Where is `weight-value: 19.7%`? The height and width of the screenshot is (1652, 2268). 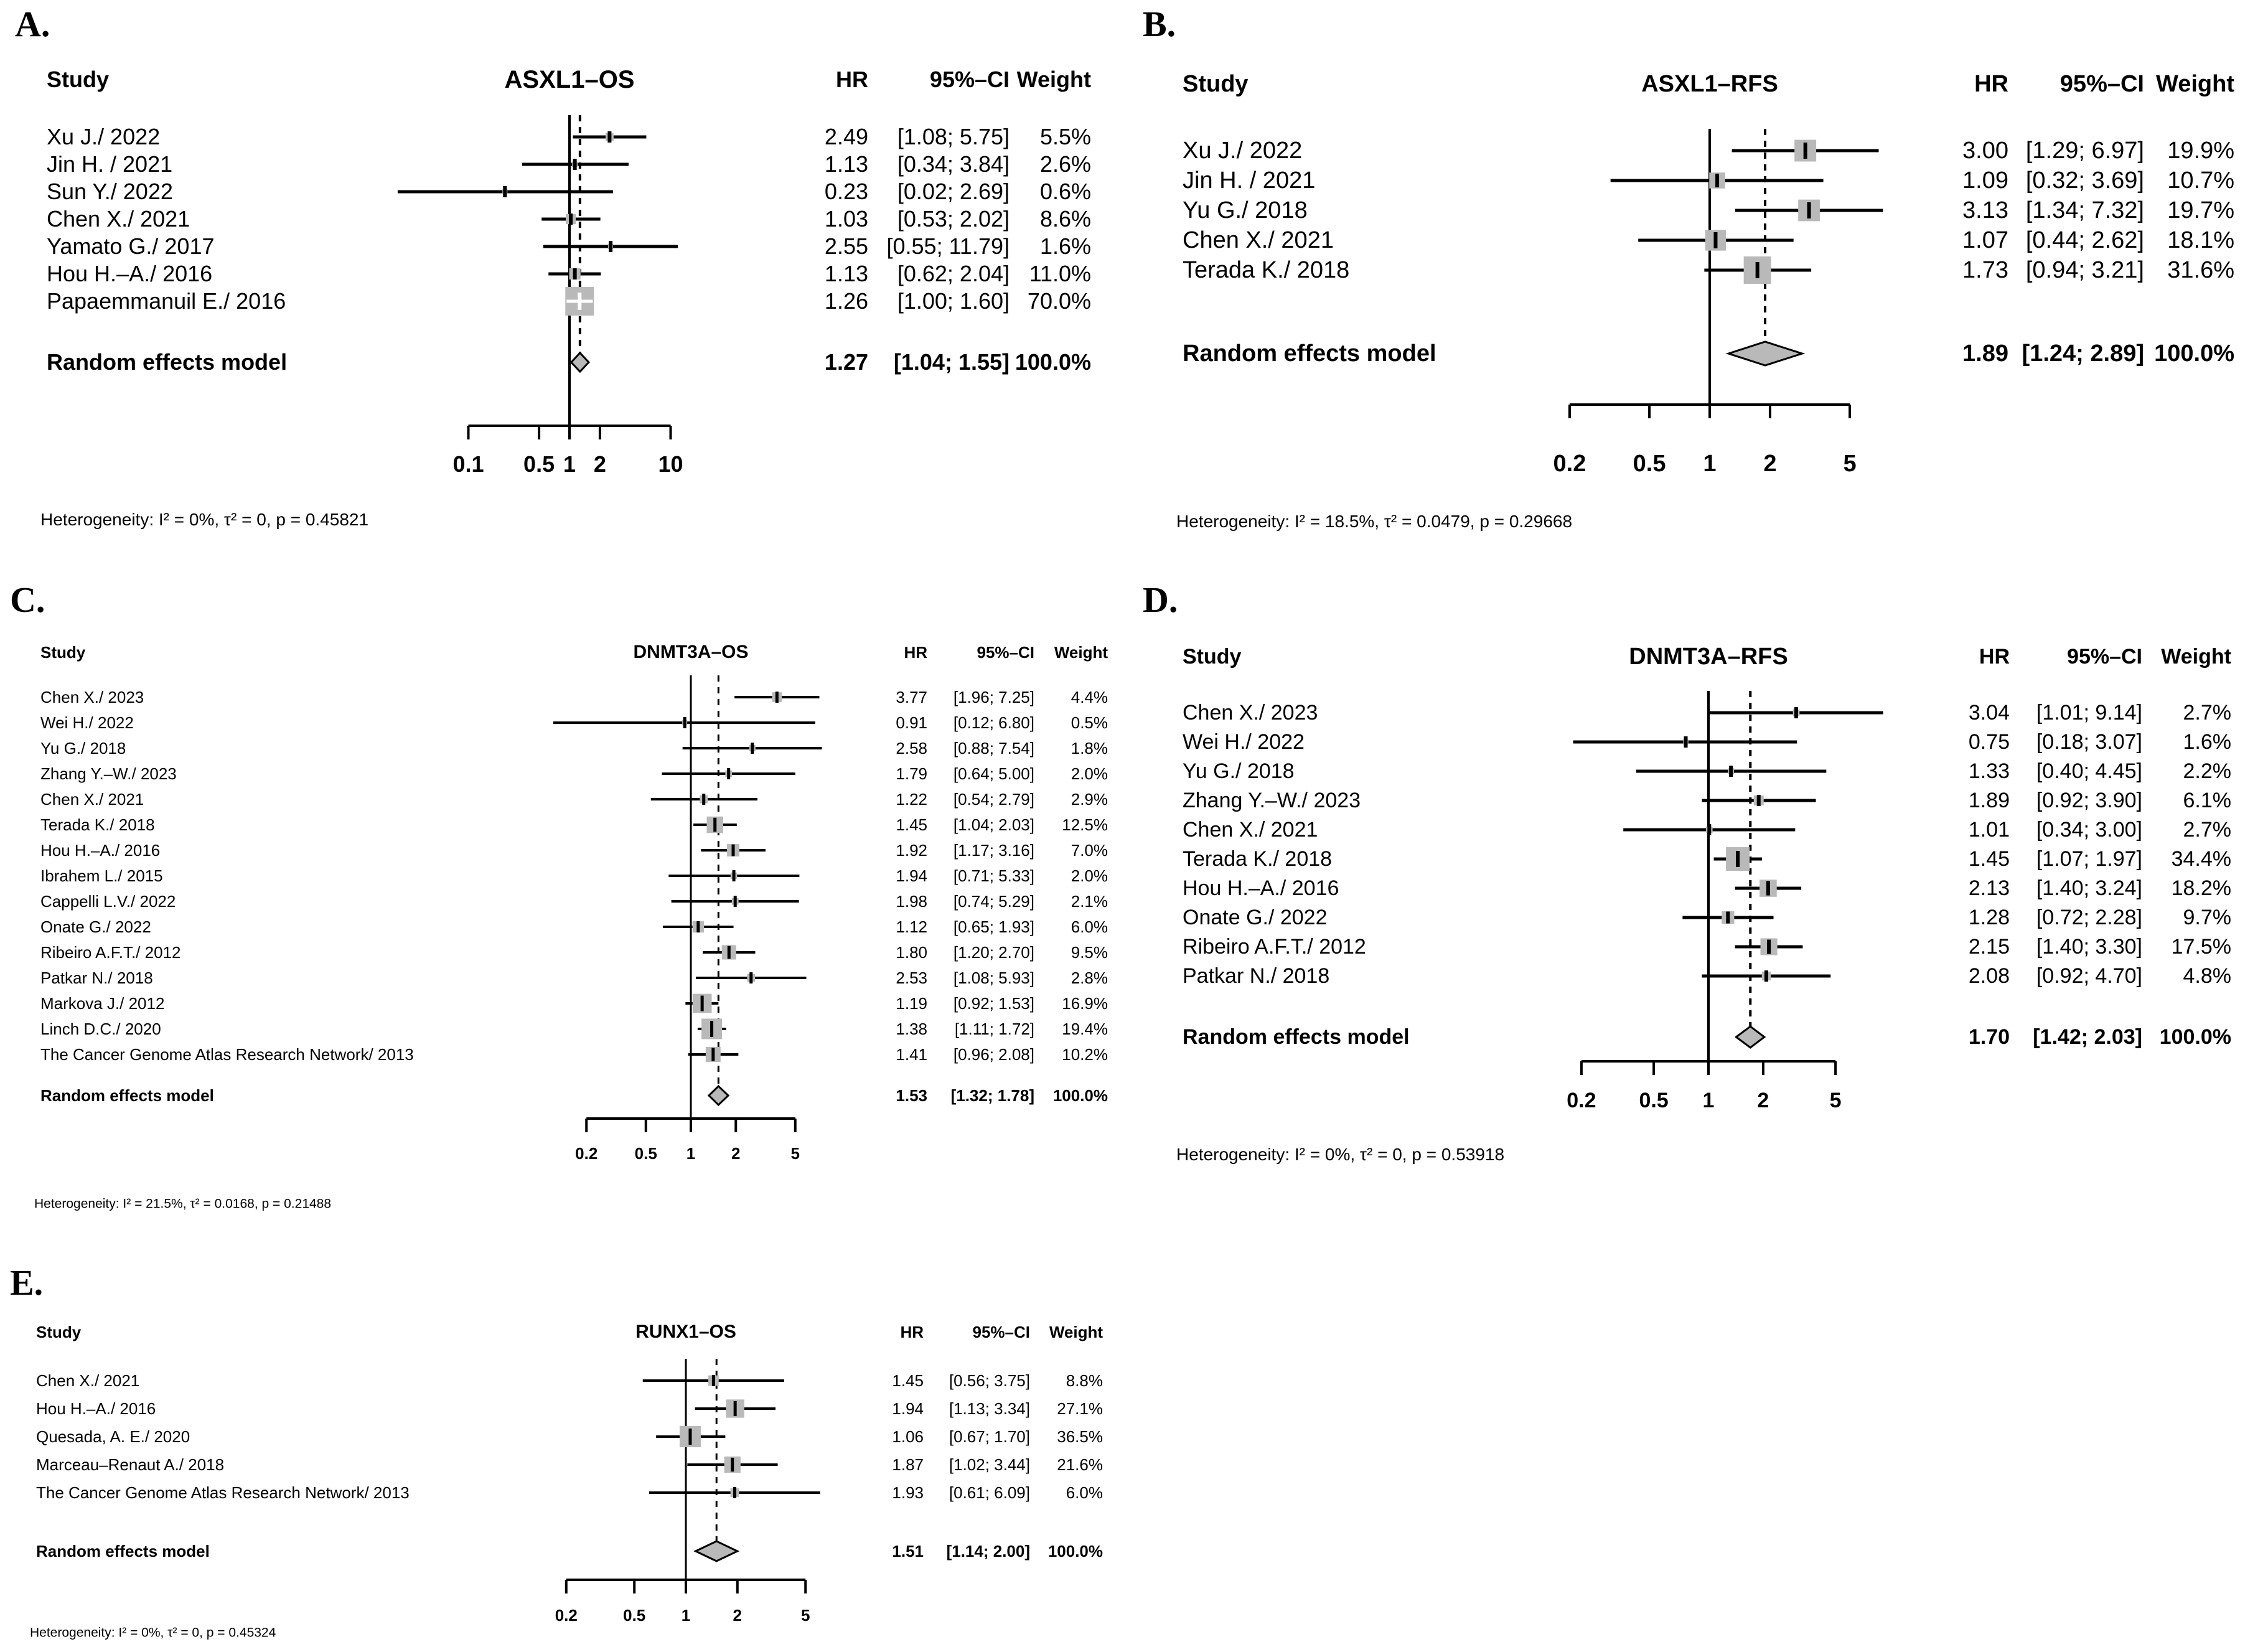 weight-value: 19.7% is located at coordinates (2200, 210).